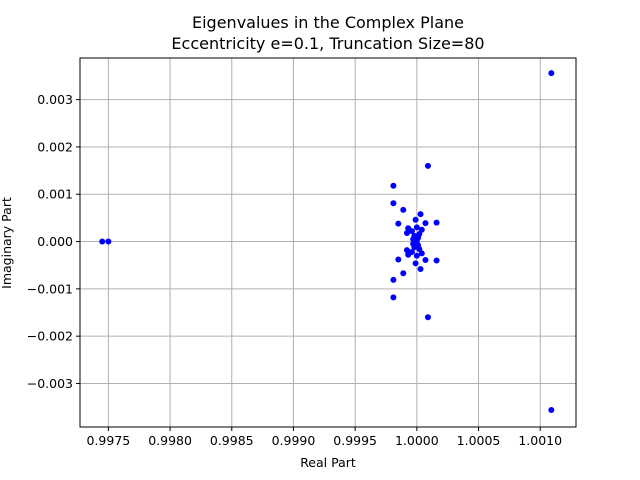 This screenshot has width=640, height=480. I want to click on chart-title: Eigenvalues in the Complex Plane, so click(328, 22).